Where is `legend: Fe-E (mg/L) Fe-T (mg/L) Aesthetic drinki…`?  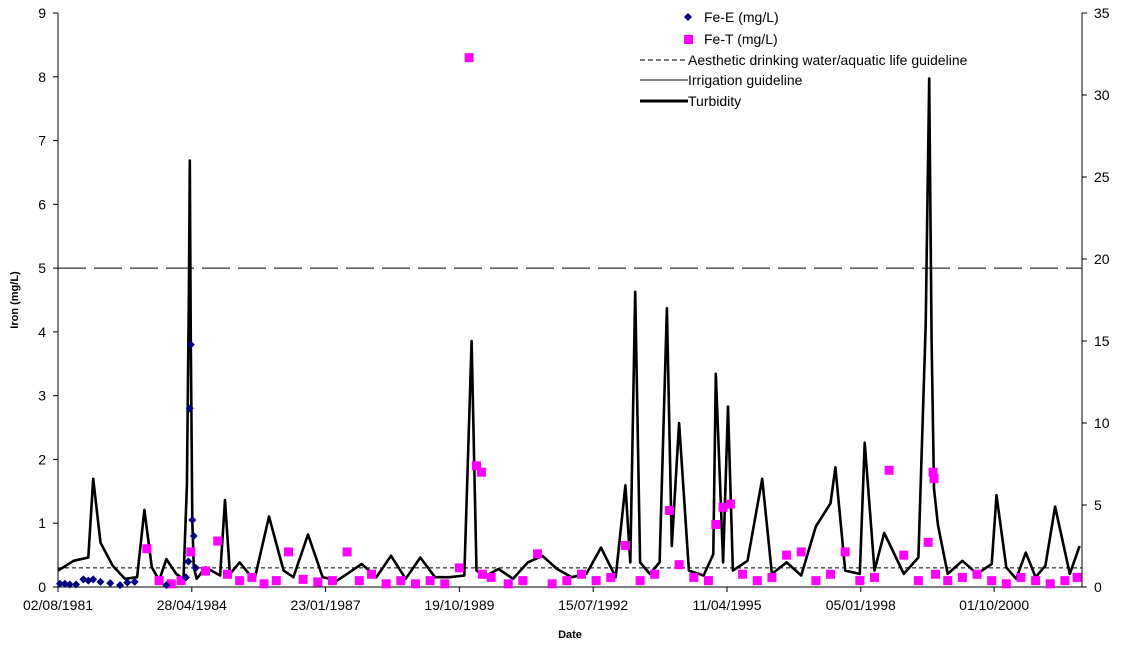
legend: Fe-E (mg/L) Fe-T (mg/L) Aesthetic drinki… is located at coordinates (804, 59).